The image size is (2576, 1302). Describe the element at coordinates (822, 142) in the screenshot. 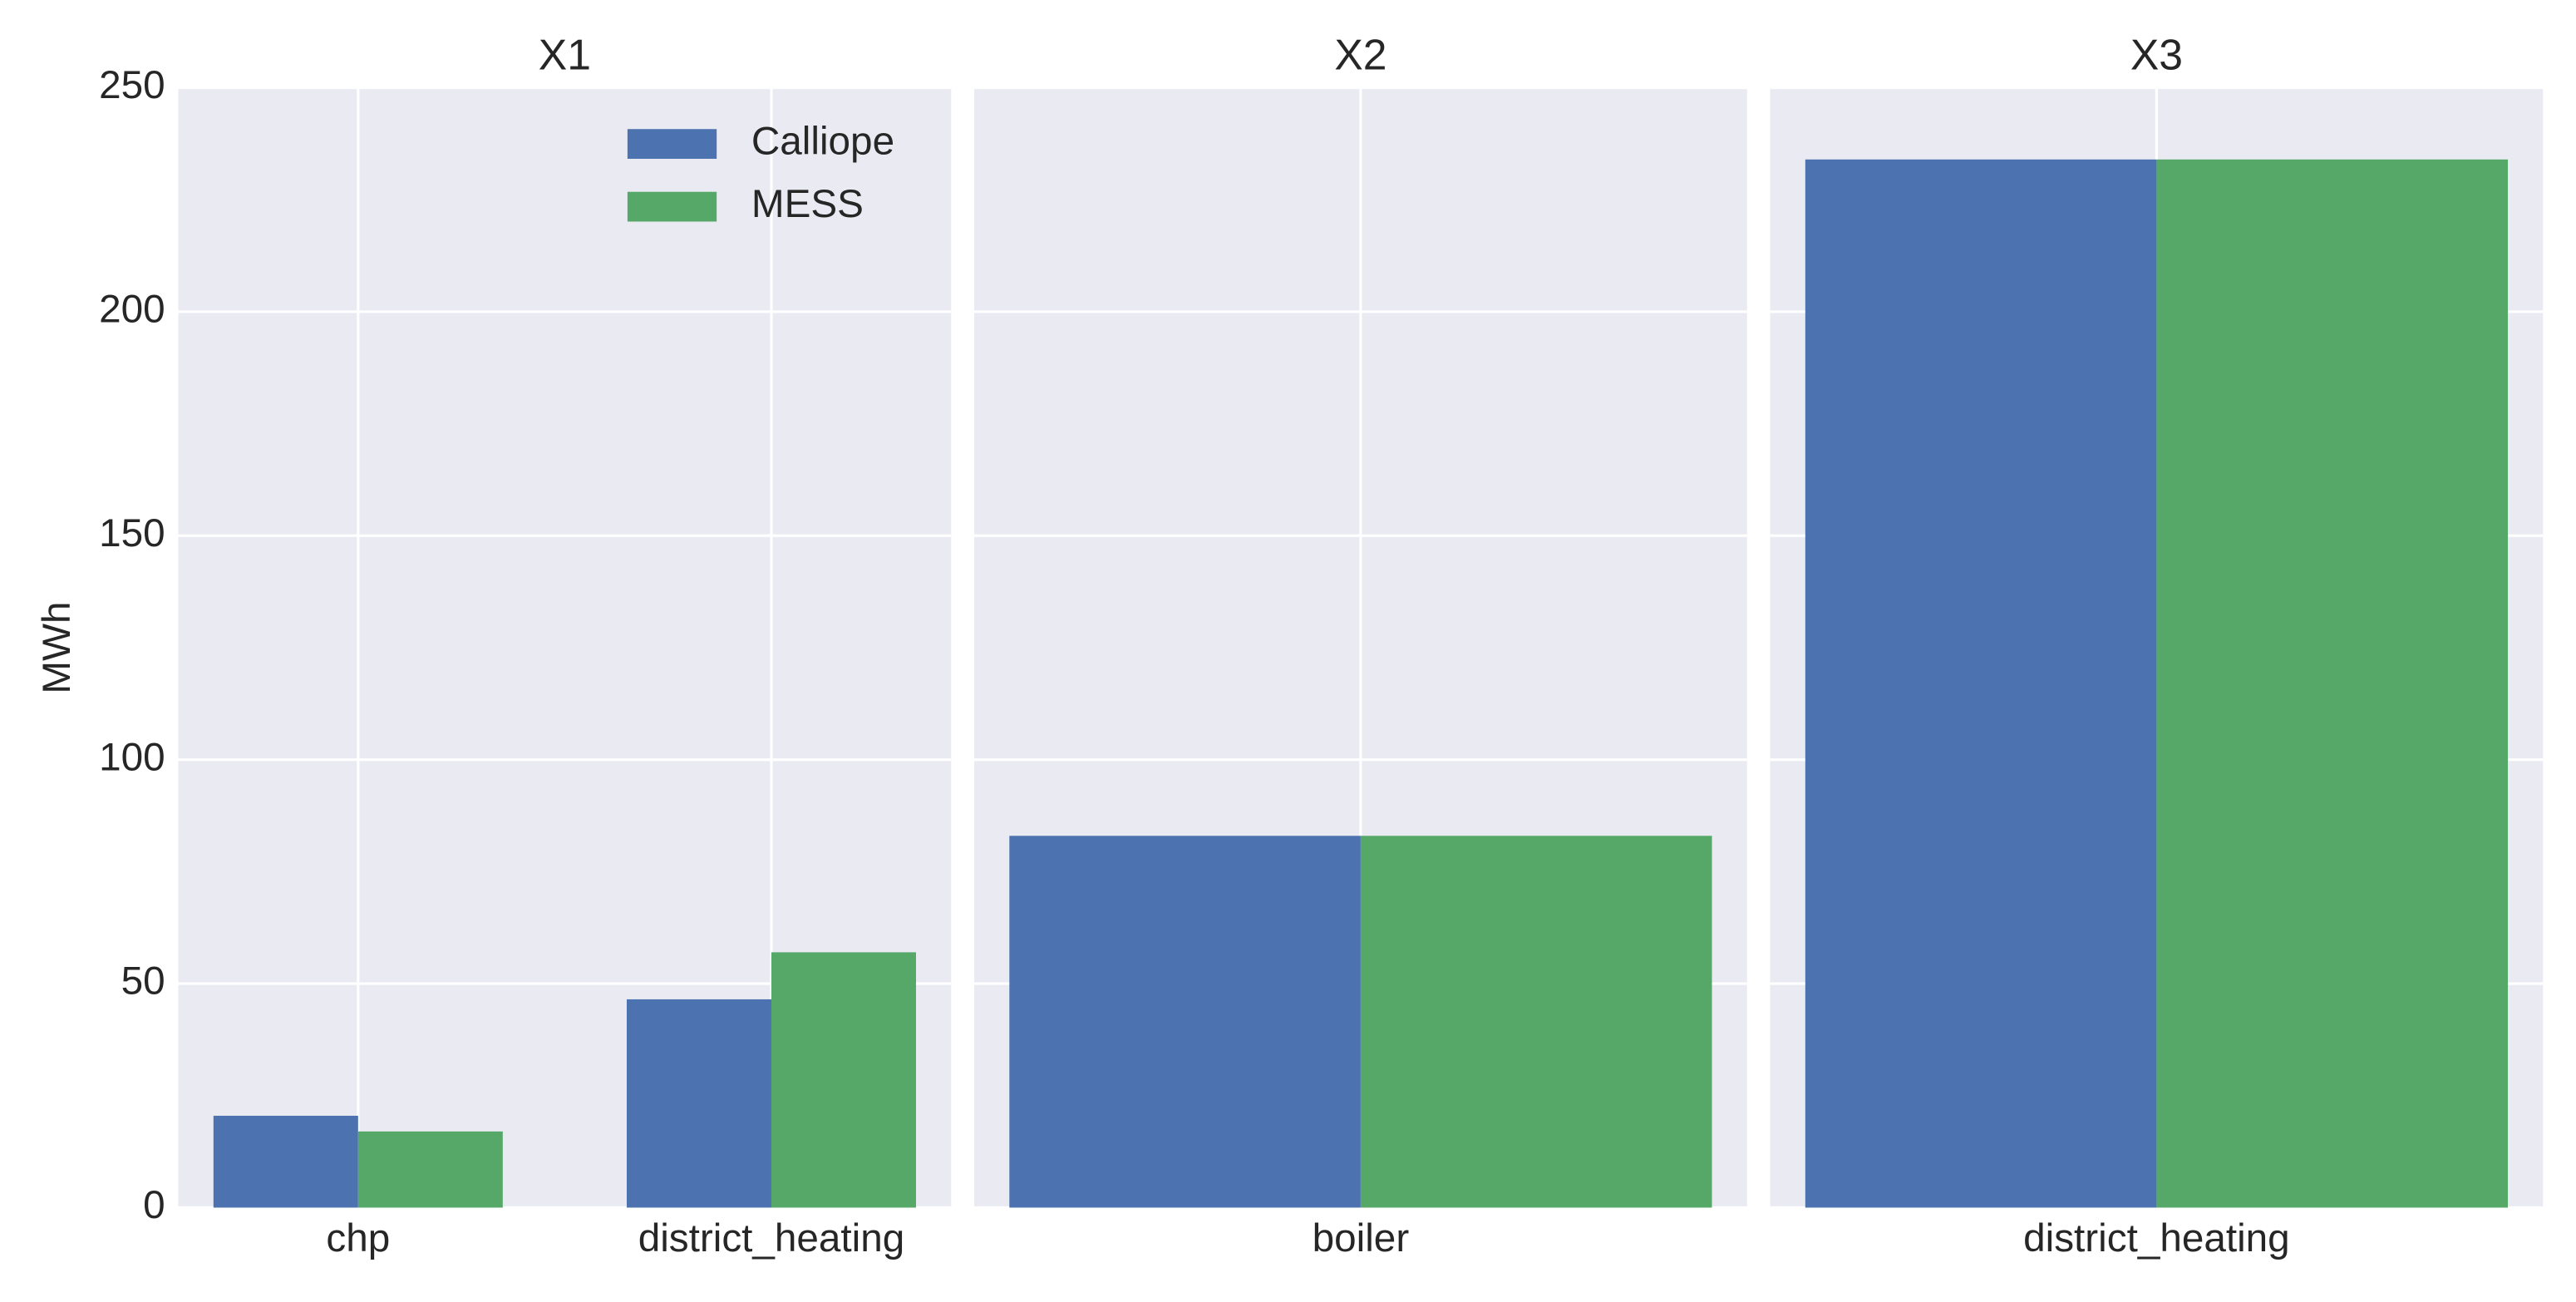

I see `legend-label: Calliope` at that location.